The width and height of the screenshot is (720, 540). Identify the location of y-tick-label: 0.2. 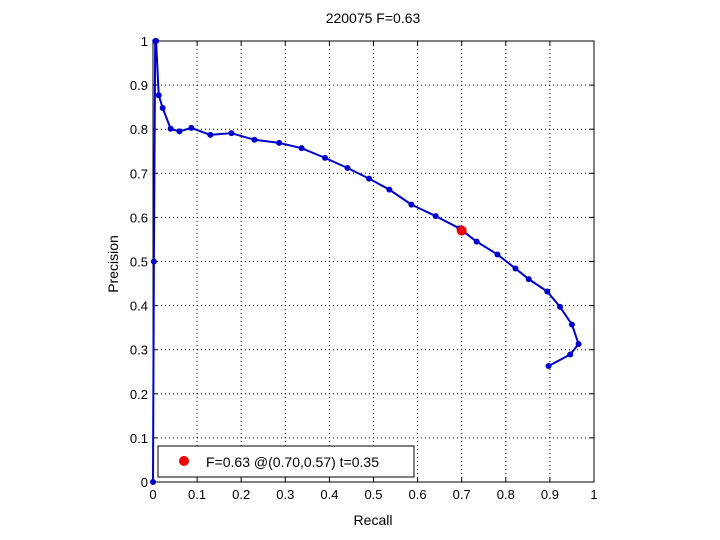
(139, 394).